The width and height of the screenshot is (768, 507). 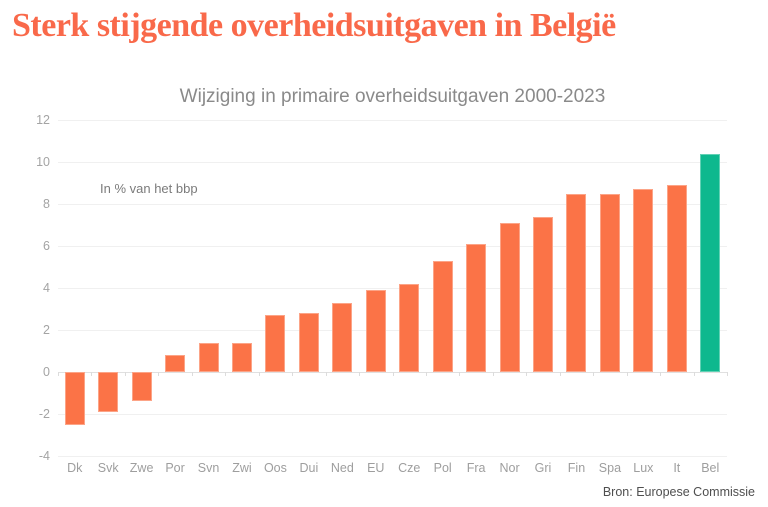 What do you see at coordinates (242, 468) in the screenshot?
I see `x-axis-label-zwi: Zwi` at bounding box center [242, 468].